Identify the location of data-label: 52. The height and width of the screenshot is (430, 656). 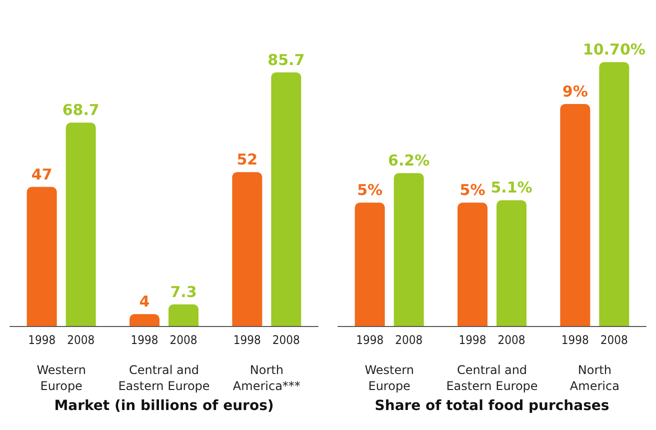
(247, 159).